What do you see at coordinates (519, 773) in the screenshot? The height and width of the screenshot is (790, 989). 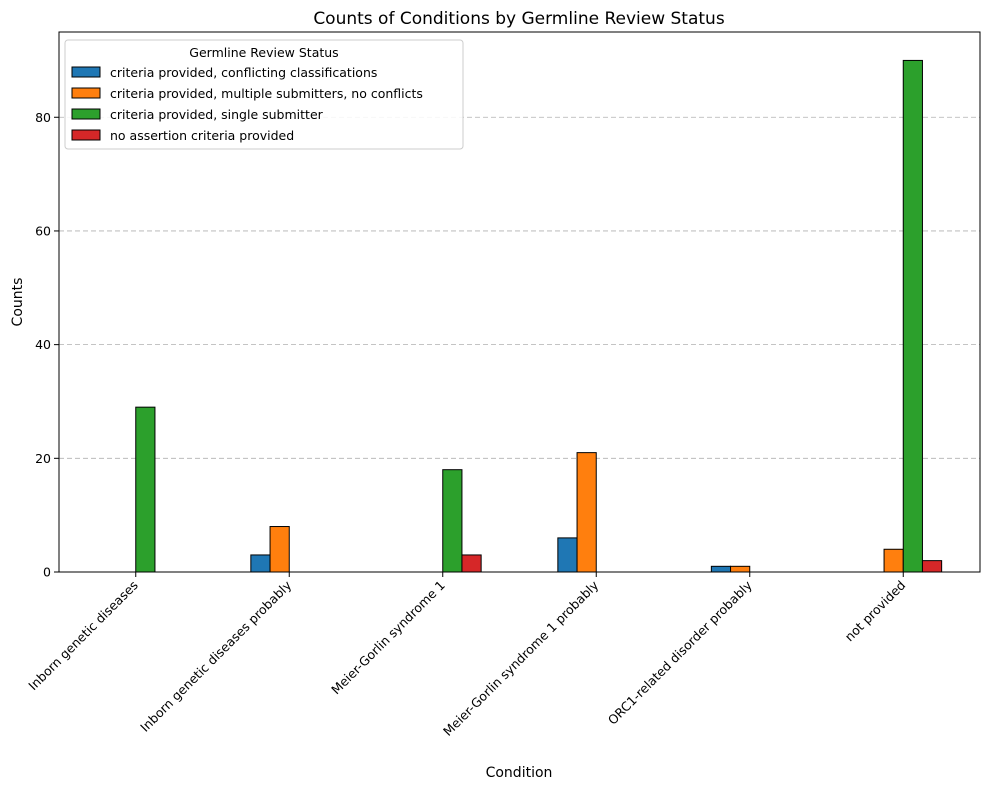 I see `x-axis-label: Condition` at bounding box center [519, 773].